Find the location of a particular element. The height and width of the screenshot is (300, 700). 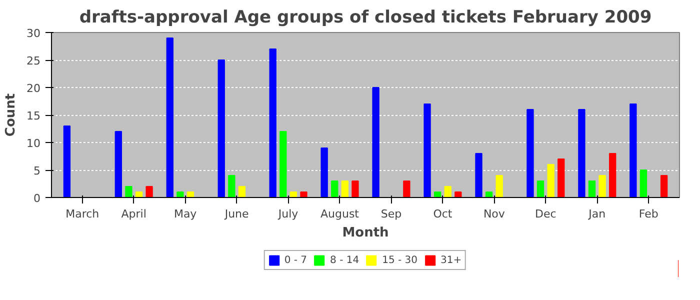

x-tick-label: May is located at coordinates (186, 214).